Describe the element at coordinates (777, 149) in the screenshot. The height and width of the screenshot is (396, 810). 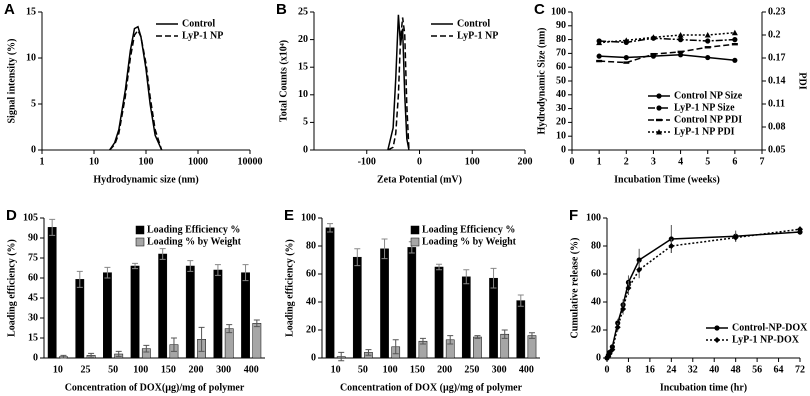
I see `y2-tick-label: 0.05` at that location.